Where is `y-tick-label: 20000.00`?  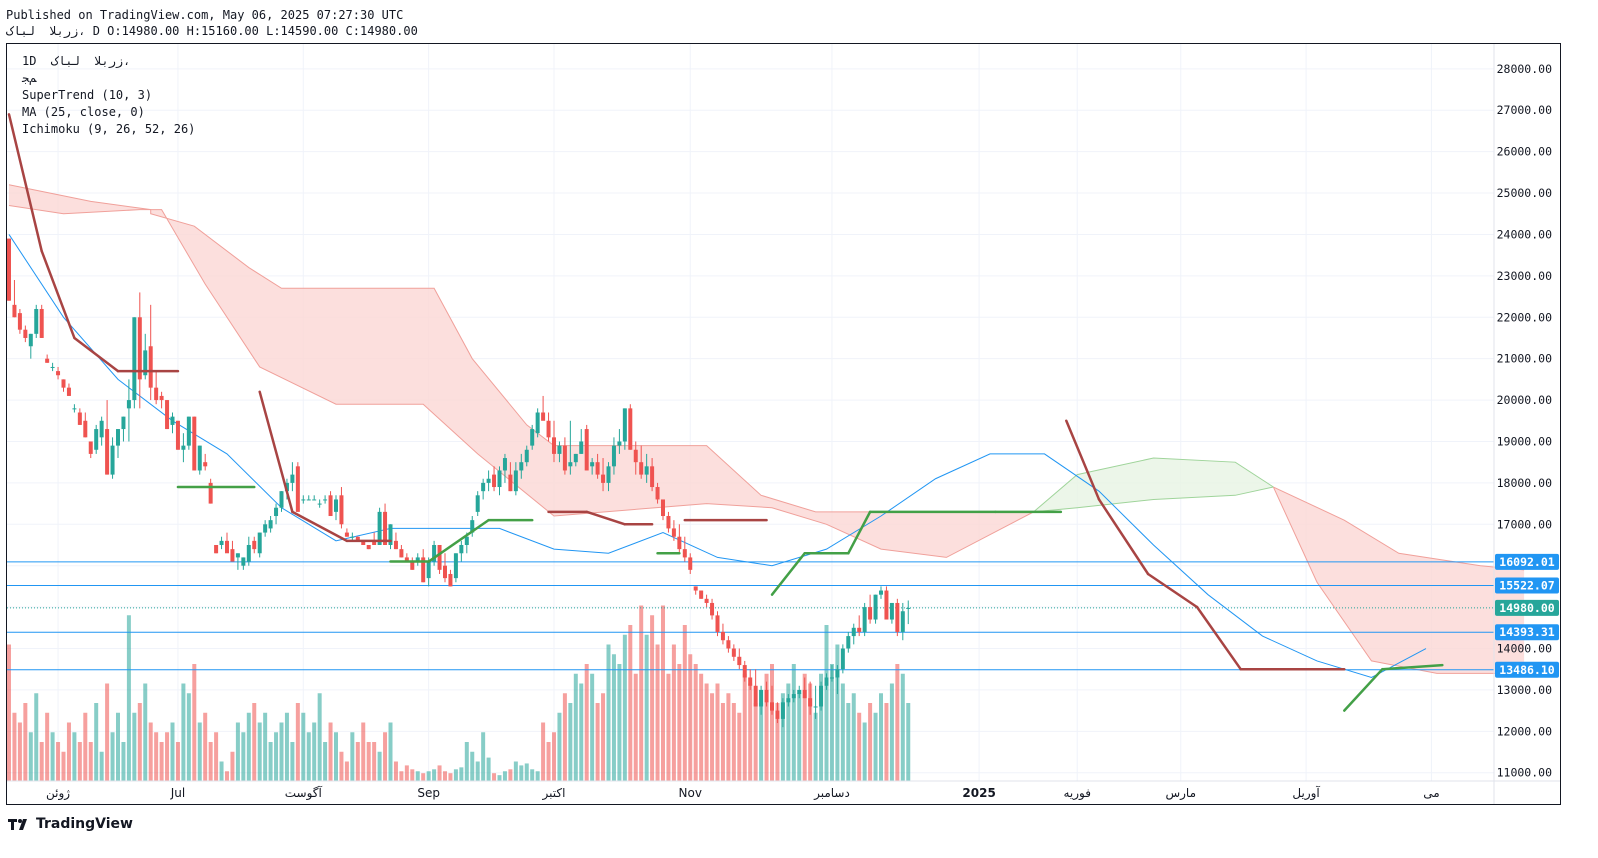
y-tick-label: 20000.00 is located at coordinates (1524, 400).